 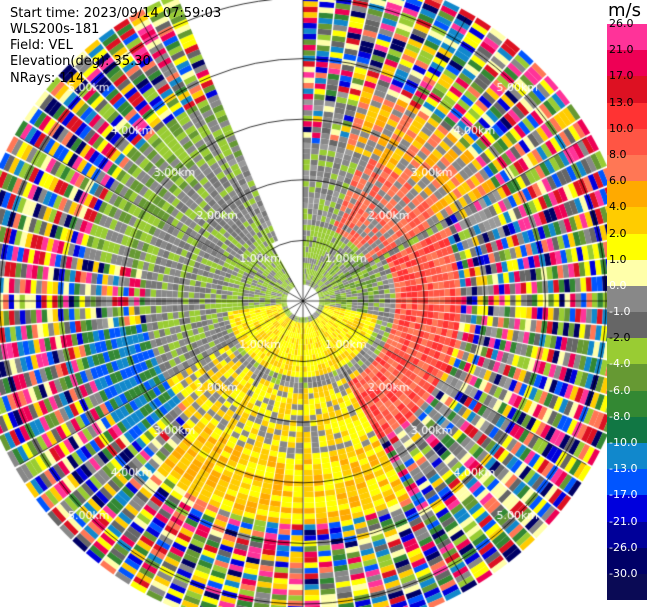 I want to click on colorbar-tick-label: 0.0, so click(x=618, y=285).